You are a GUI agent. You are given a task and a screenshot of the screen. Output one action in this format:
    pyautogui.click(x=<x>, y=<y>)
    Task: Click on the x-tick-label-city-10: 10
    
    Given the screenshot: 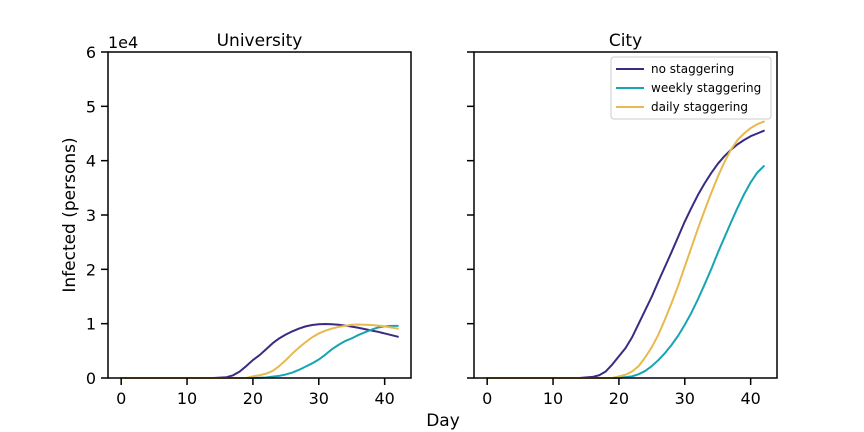 What is the action you would take?
    pyautogui.click(x=553, y=398)
    